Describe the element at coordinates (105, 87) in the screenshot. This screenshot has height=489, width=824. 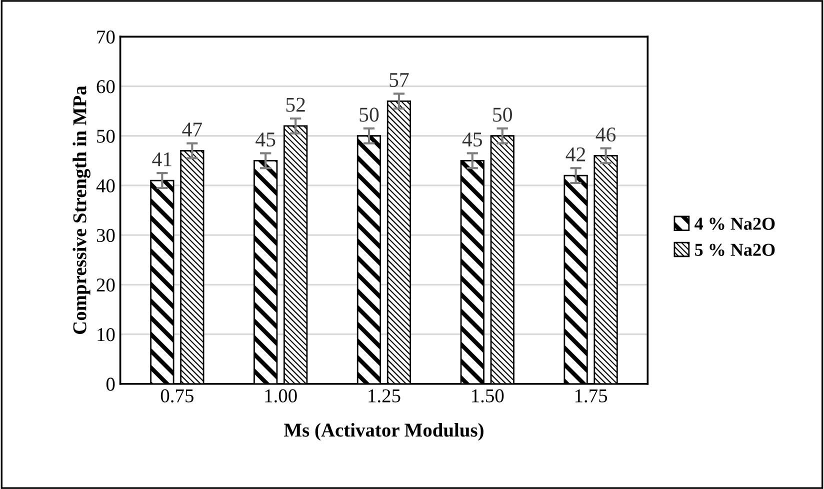
I see `y-tick-label: 60` at that location.